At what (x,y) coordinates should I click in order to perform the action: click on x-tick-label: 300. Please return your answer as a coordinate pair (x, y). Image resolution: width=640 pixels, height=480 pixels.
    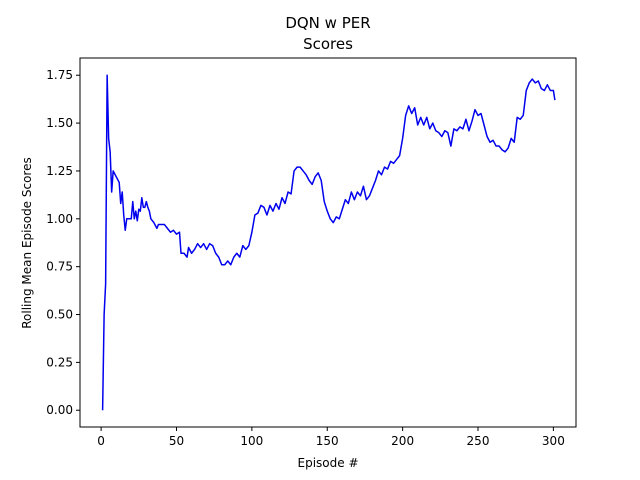
    Looking at the image, I should click on (553, 441).